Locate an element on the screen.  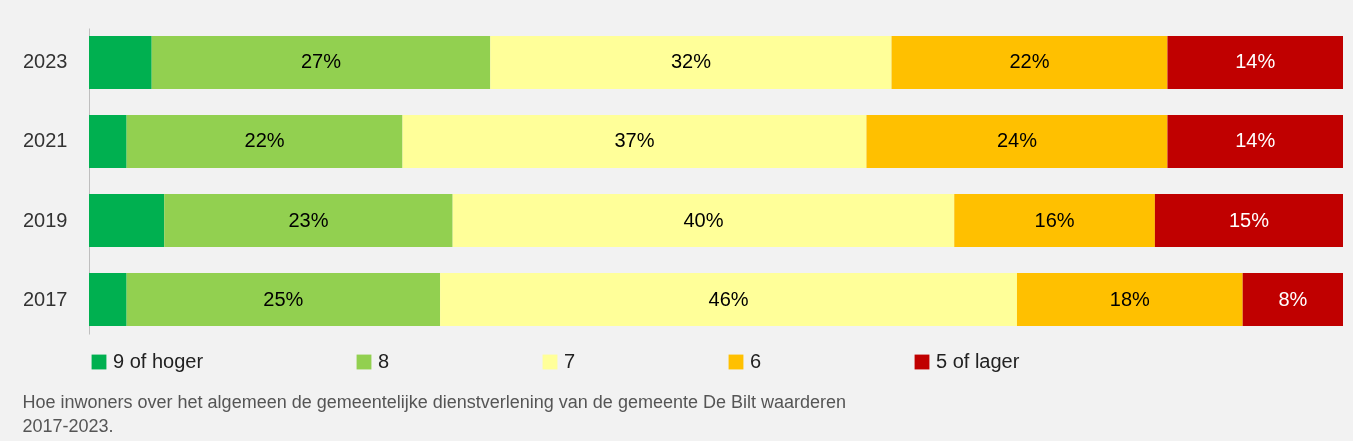
data-label: 40% is located at coordinates (703, 219).